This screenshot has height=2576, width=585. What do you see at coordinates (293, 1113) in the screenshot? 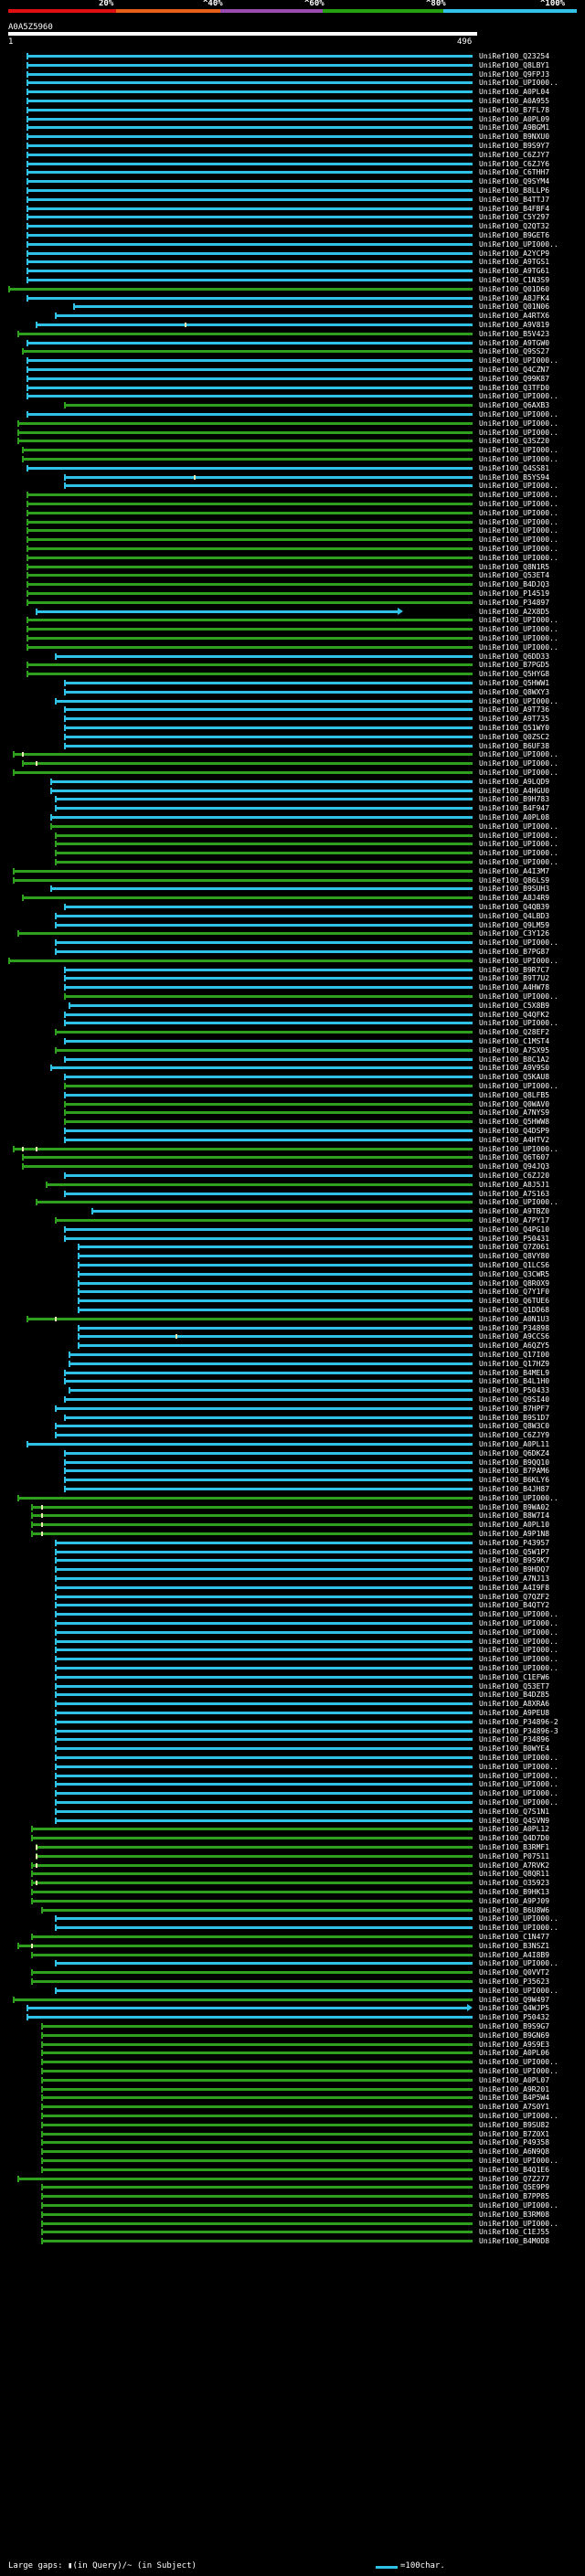
I see `hit-row: UniRef100_A7NYS9` at bounding box center [293, 1113].